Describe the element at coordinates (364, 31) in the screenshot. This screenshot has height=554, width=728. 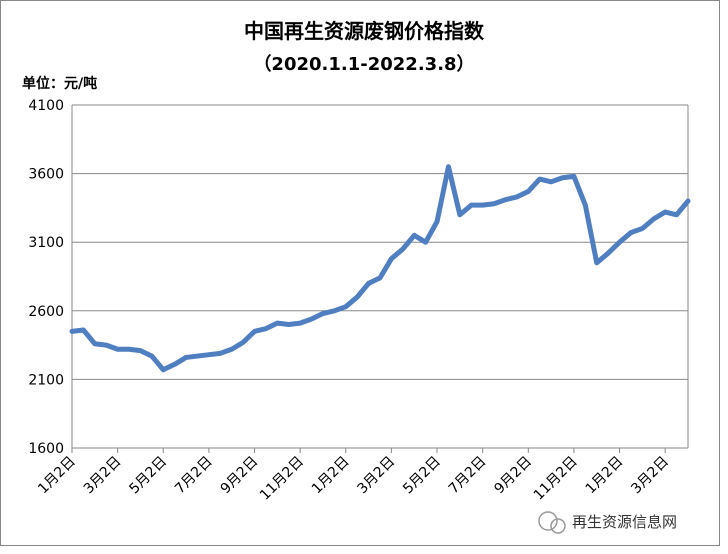
I see `chart-title: 中国再生资源废钢价格指数` at that location.